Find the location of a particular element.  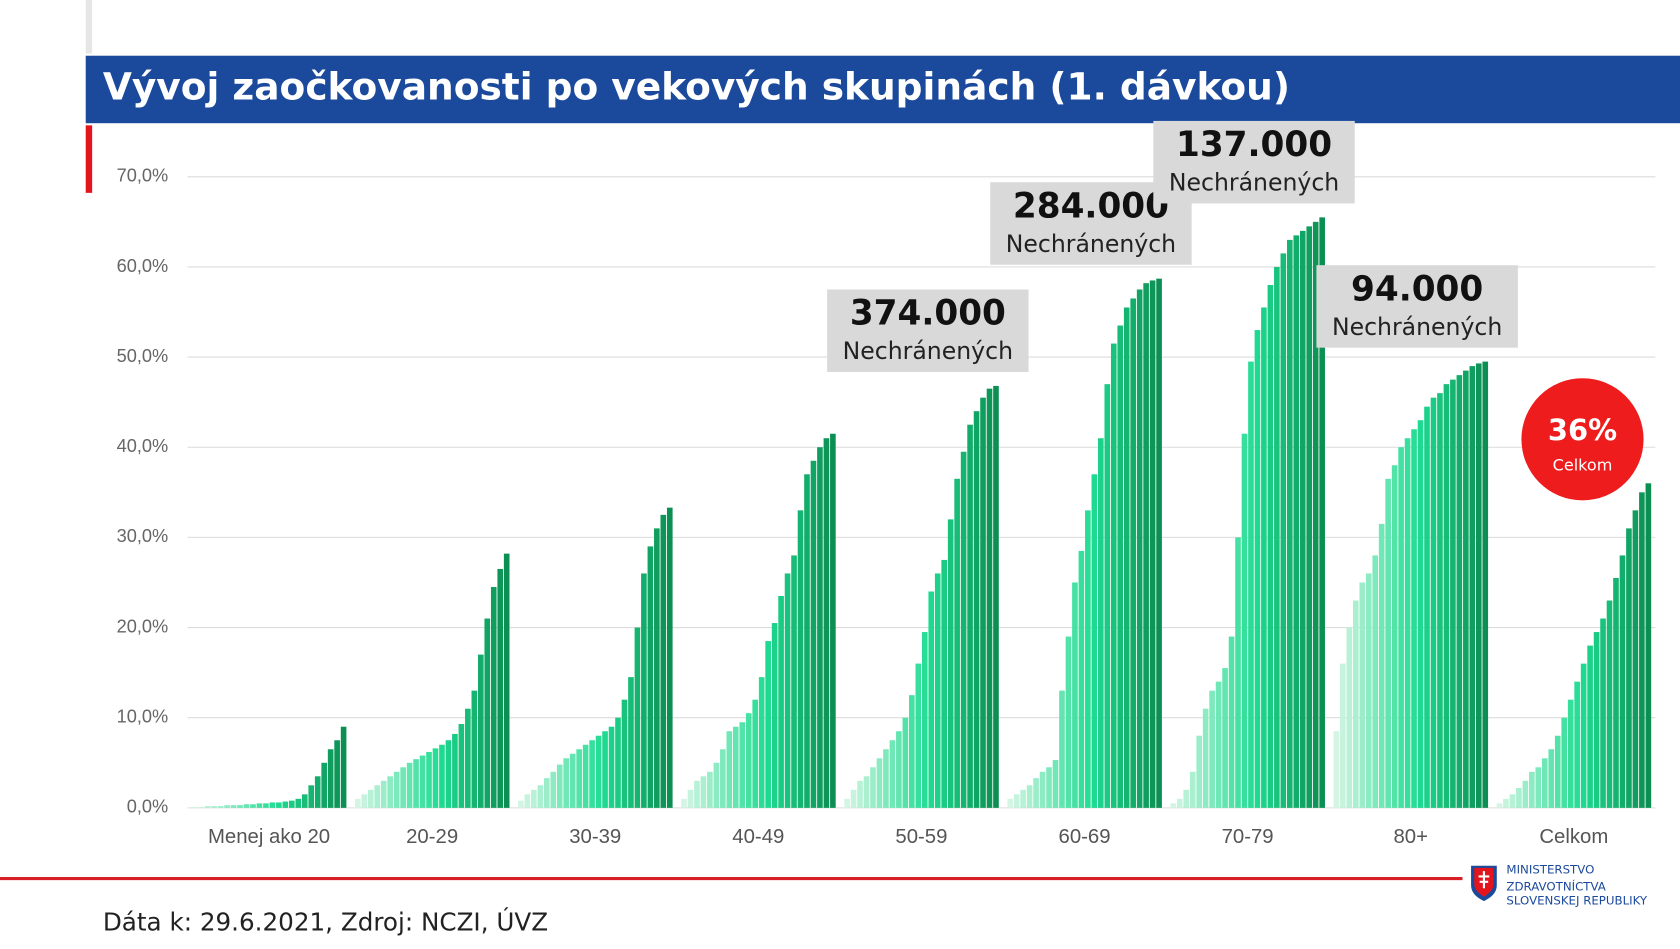

red-accent is located at coordinates (89, 159).